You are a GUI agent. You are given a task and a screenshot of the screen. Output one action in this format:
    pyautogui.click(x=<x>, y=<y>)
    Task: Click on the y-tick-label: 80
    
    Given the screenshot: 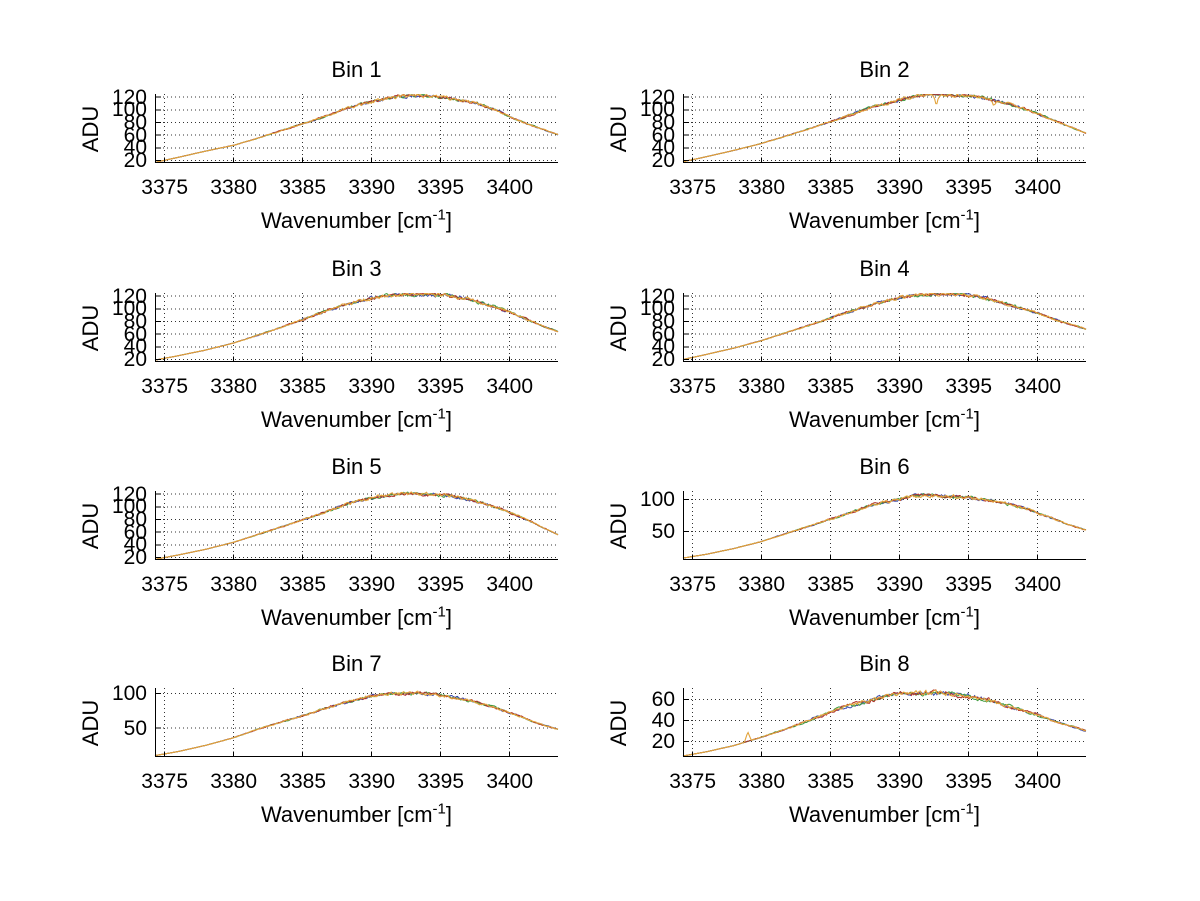 What is the action you would take?
    pyautogui.click(x=135, y=122)
    